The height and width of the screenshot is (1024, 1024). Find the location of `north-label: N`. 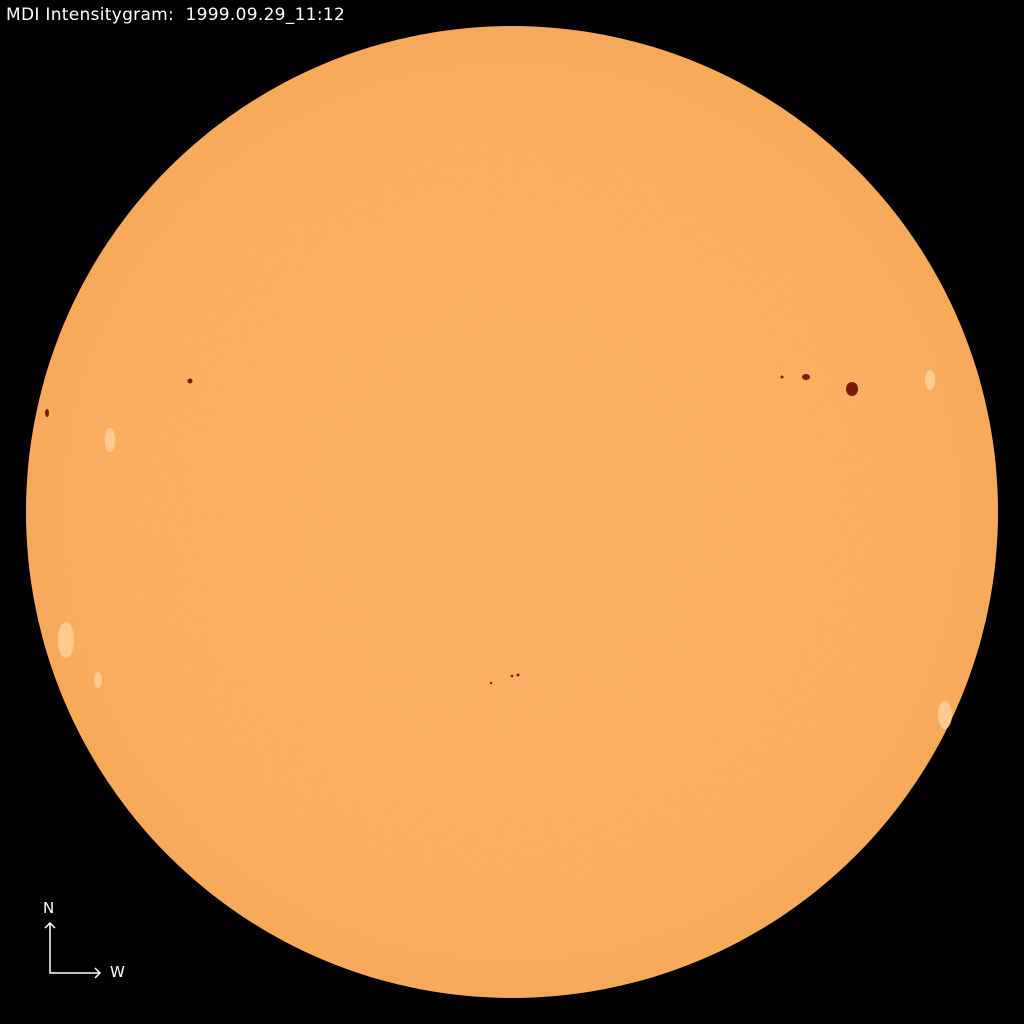

north-label: N is located at coordinates (49, 908).